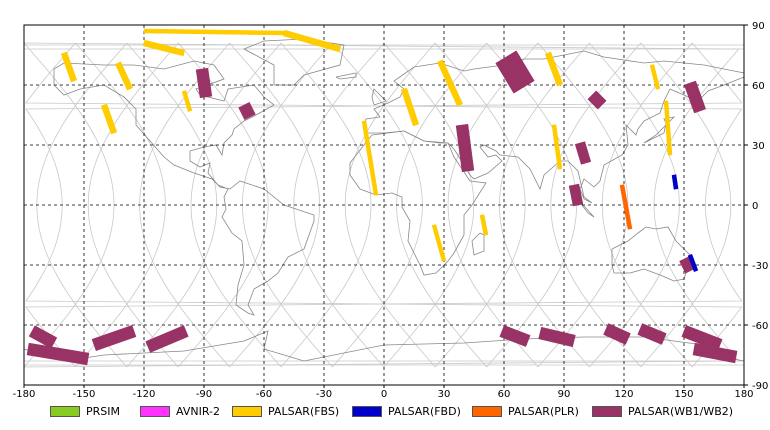 This screenshot has width=770, height=430. Describe the element at coordinates (84, 394) in the screenshot. I see `x-tick-label: -150` at that location.